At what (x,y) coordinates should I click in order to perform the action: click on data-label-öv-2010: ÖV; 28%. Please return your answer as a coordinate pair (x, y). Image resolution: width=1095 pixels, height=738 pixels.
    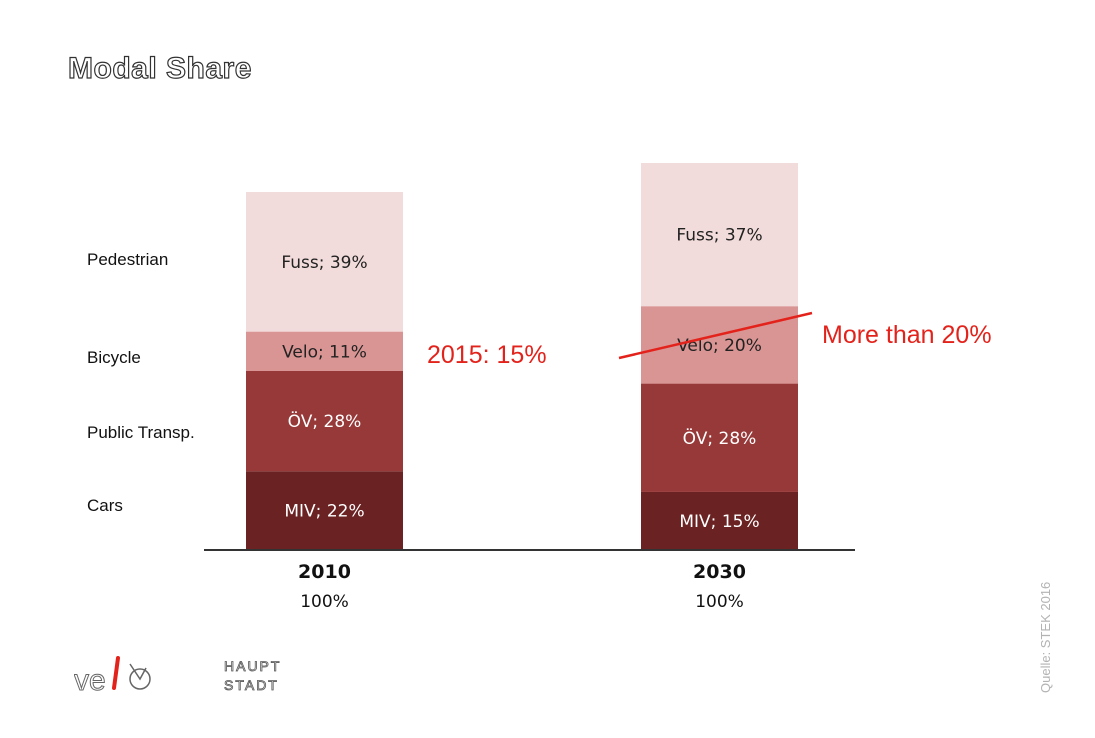
    Looking at the image, I should click on (325, 421).